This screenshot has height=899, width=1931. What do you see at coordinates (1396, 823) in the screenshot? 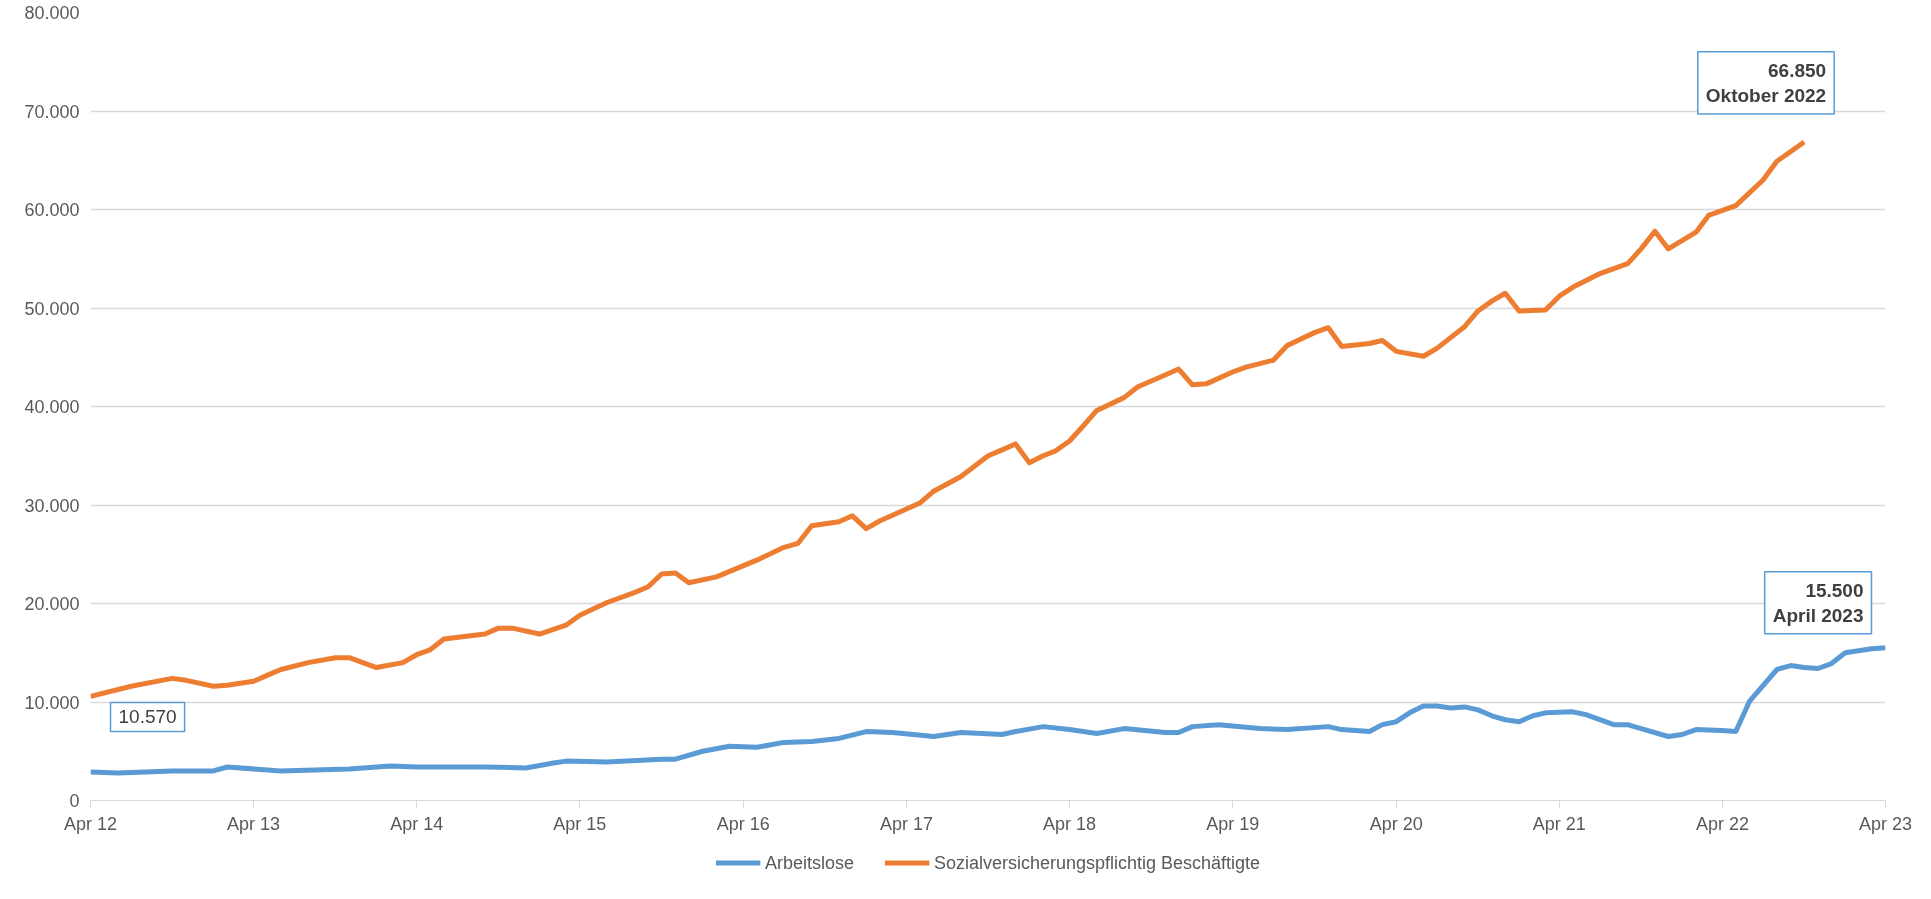
I see `x-tick-label: Apr 20` at bounding box center [1396, 823].